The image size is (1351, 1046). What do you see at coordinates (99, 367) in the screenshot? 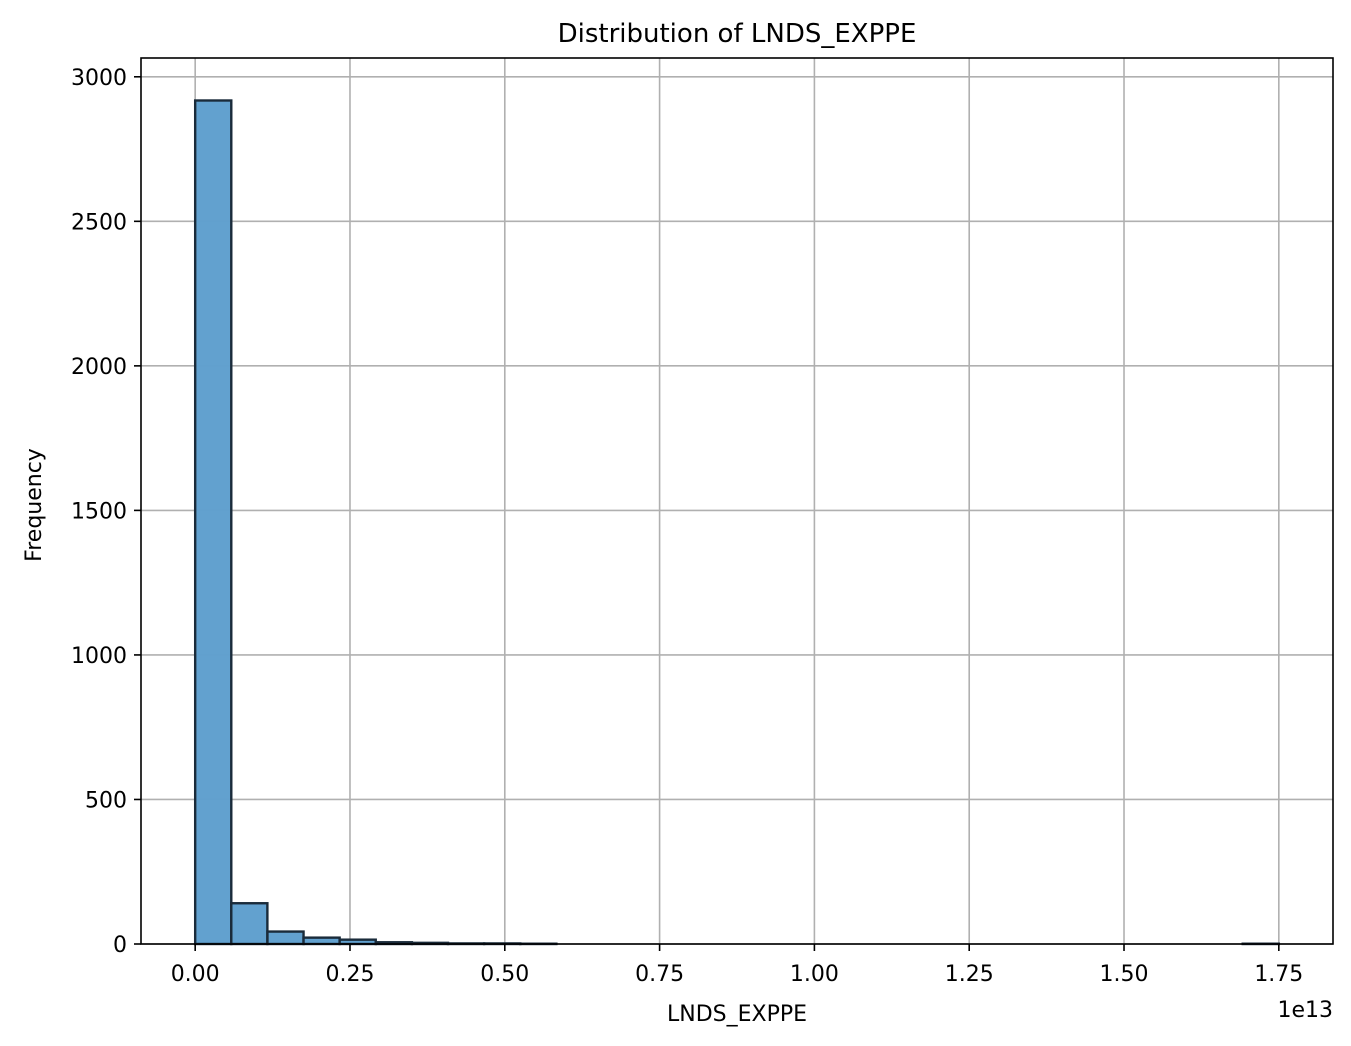
I see `y-tick-label: 2000` at bounding box center [99, 367].